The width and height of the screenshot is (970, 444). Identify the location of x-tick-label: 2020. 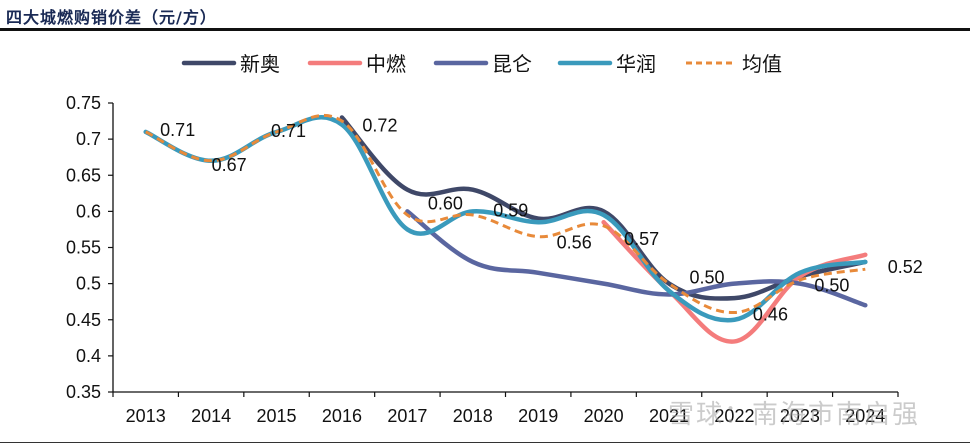
(604, 416).